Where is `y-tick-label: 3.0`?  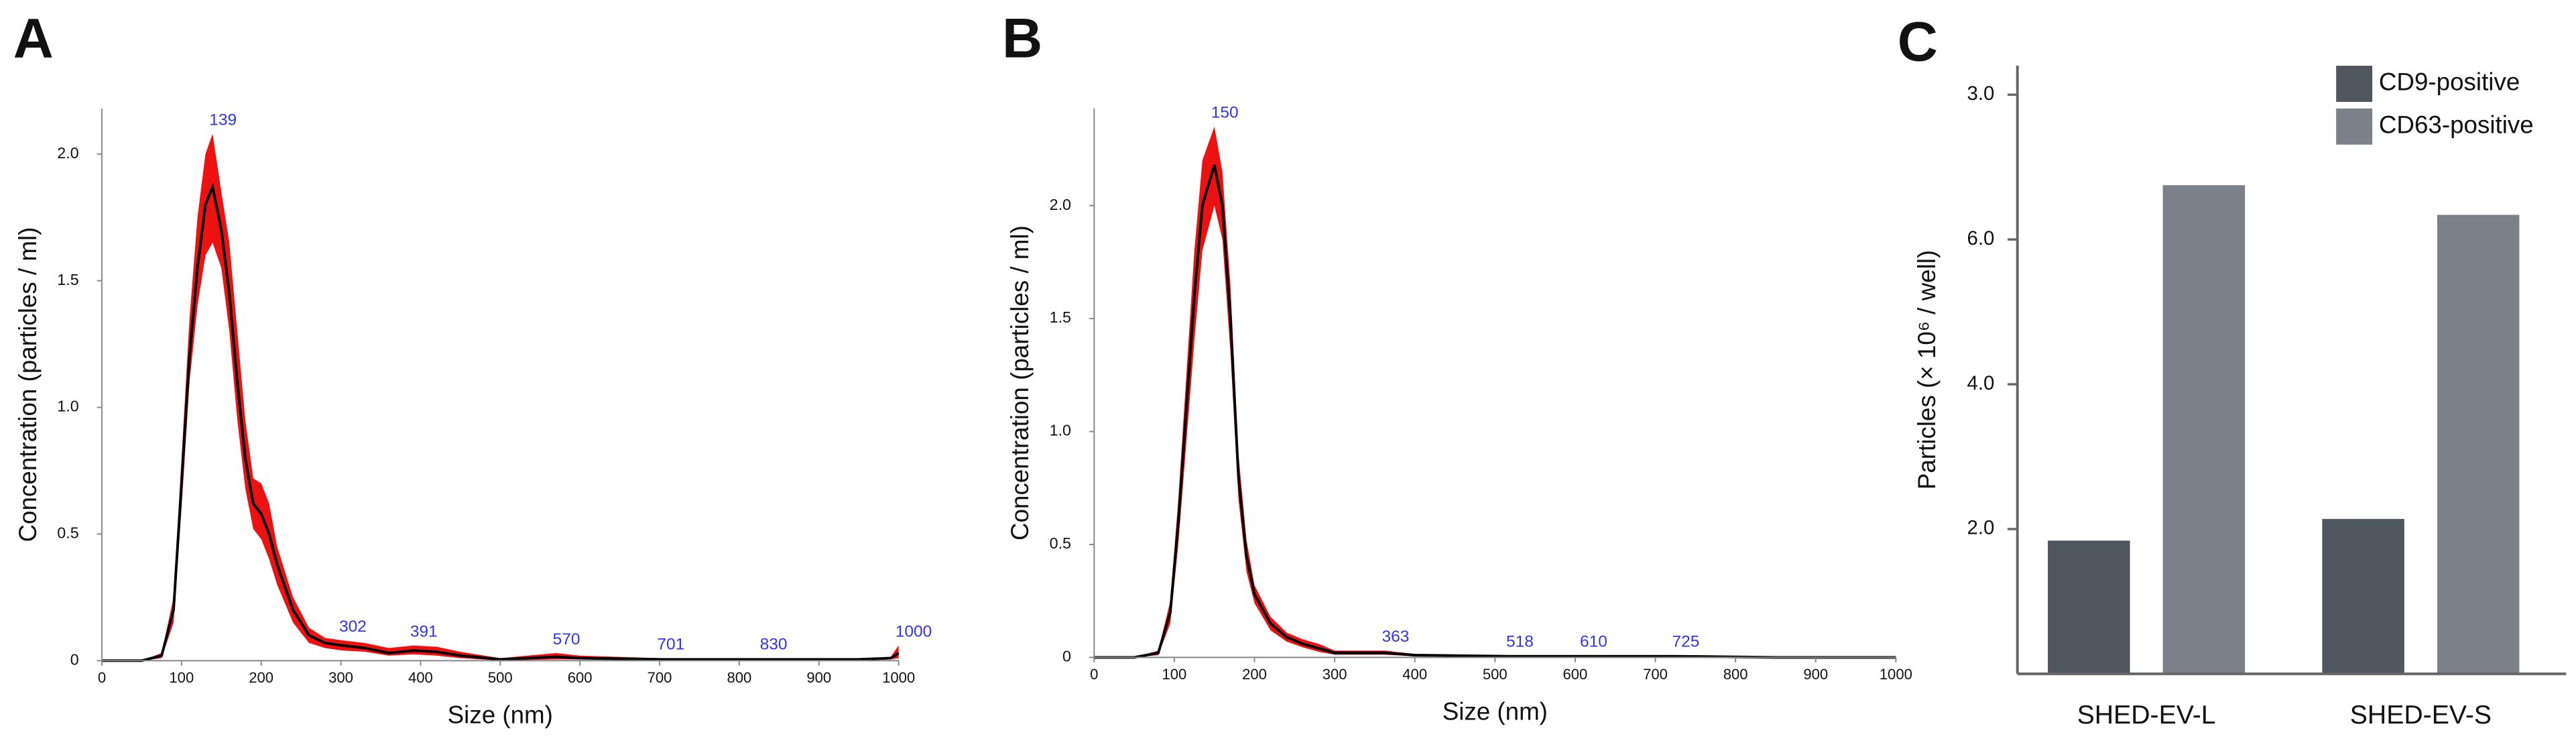
y-tick-label: 3.0 is located at coordinates (1981, 93).